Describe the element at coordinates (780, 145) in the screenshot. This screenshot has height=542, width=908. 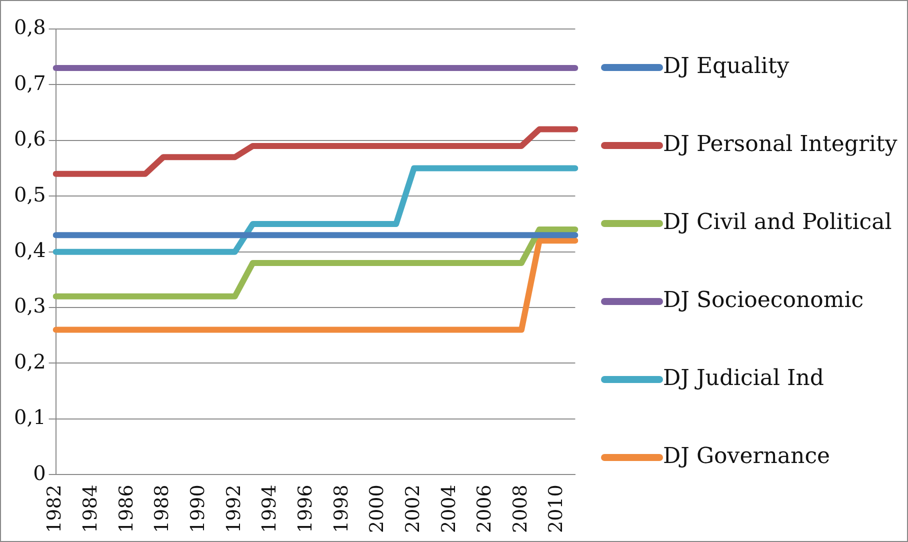
I see `legend-label: DJ Personal Integrity` at that location.